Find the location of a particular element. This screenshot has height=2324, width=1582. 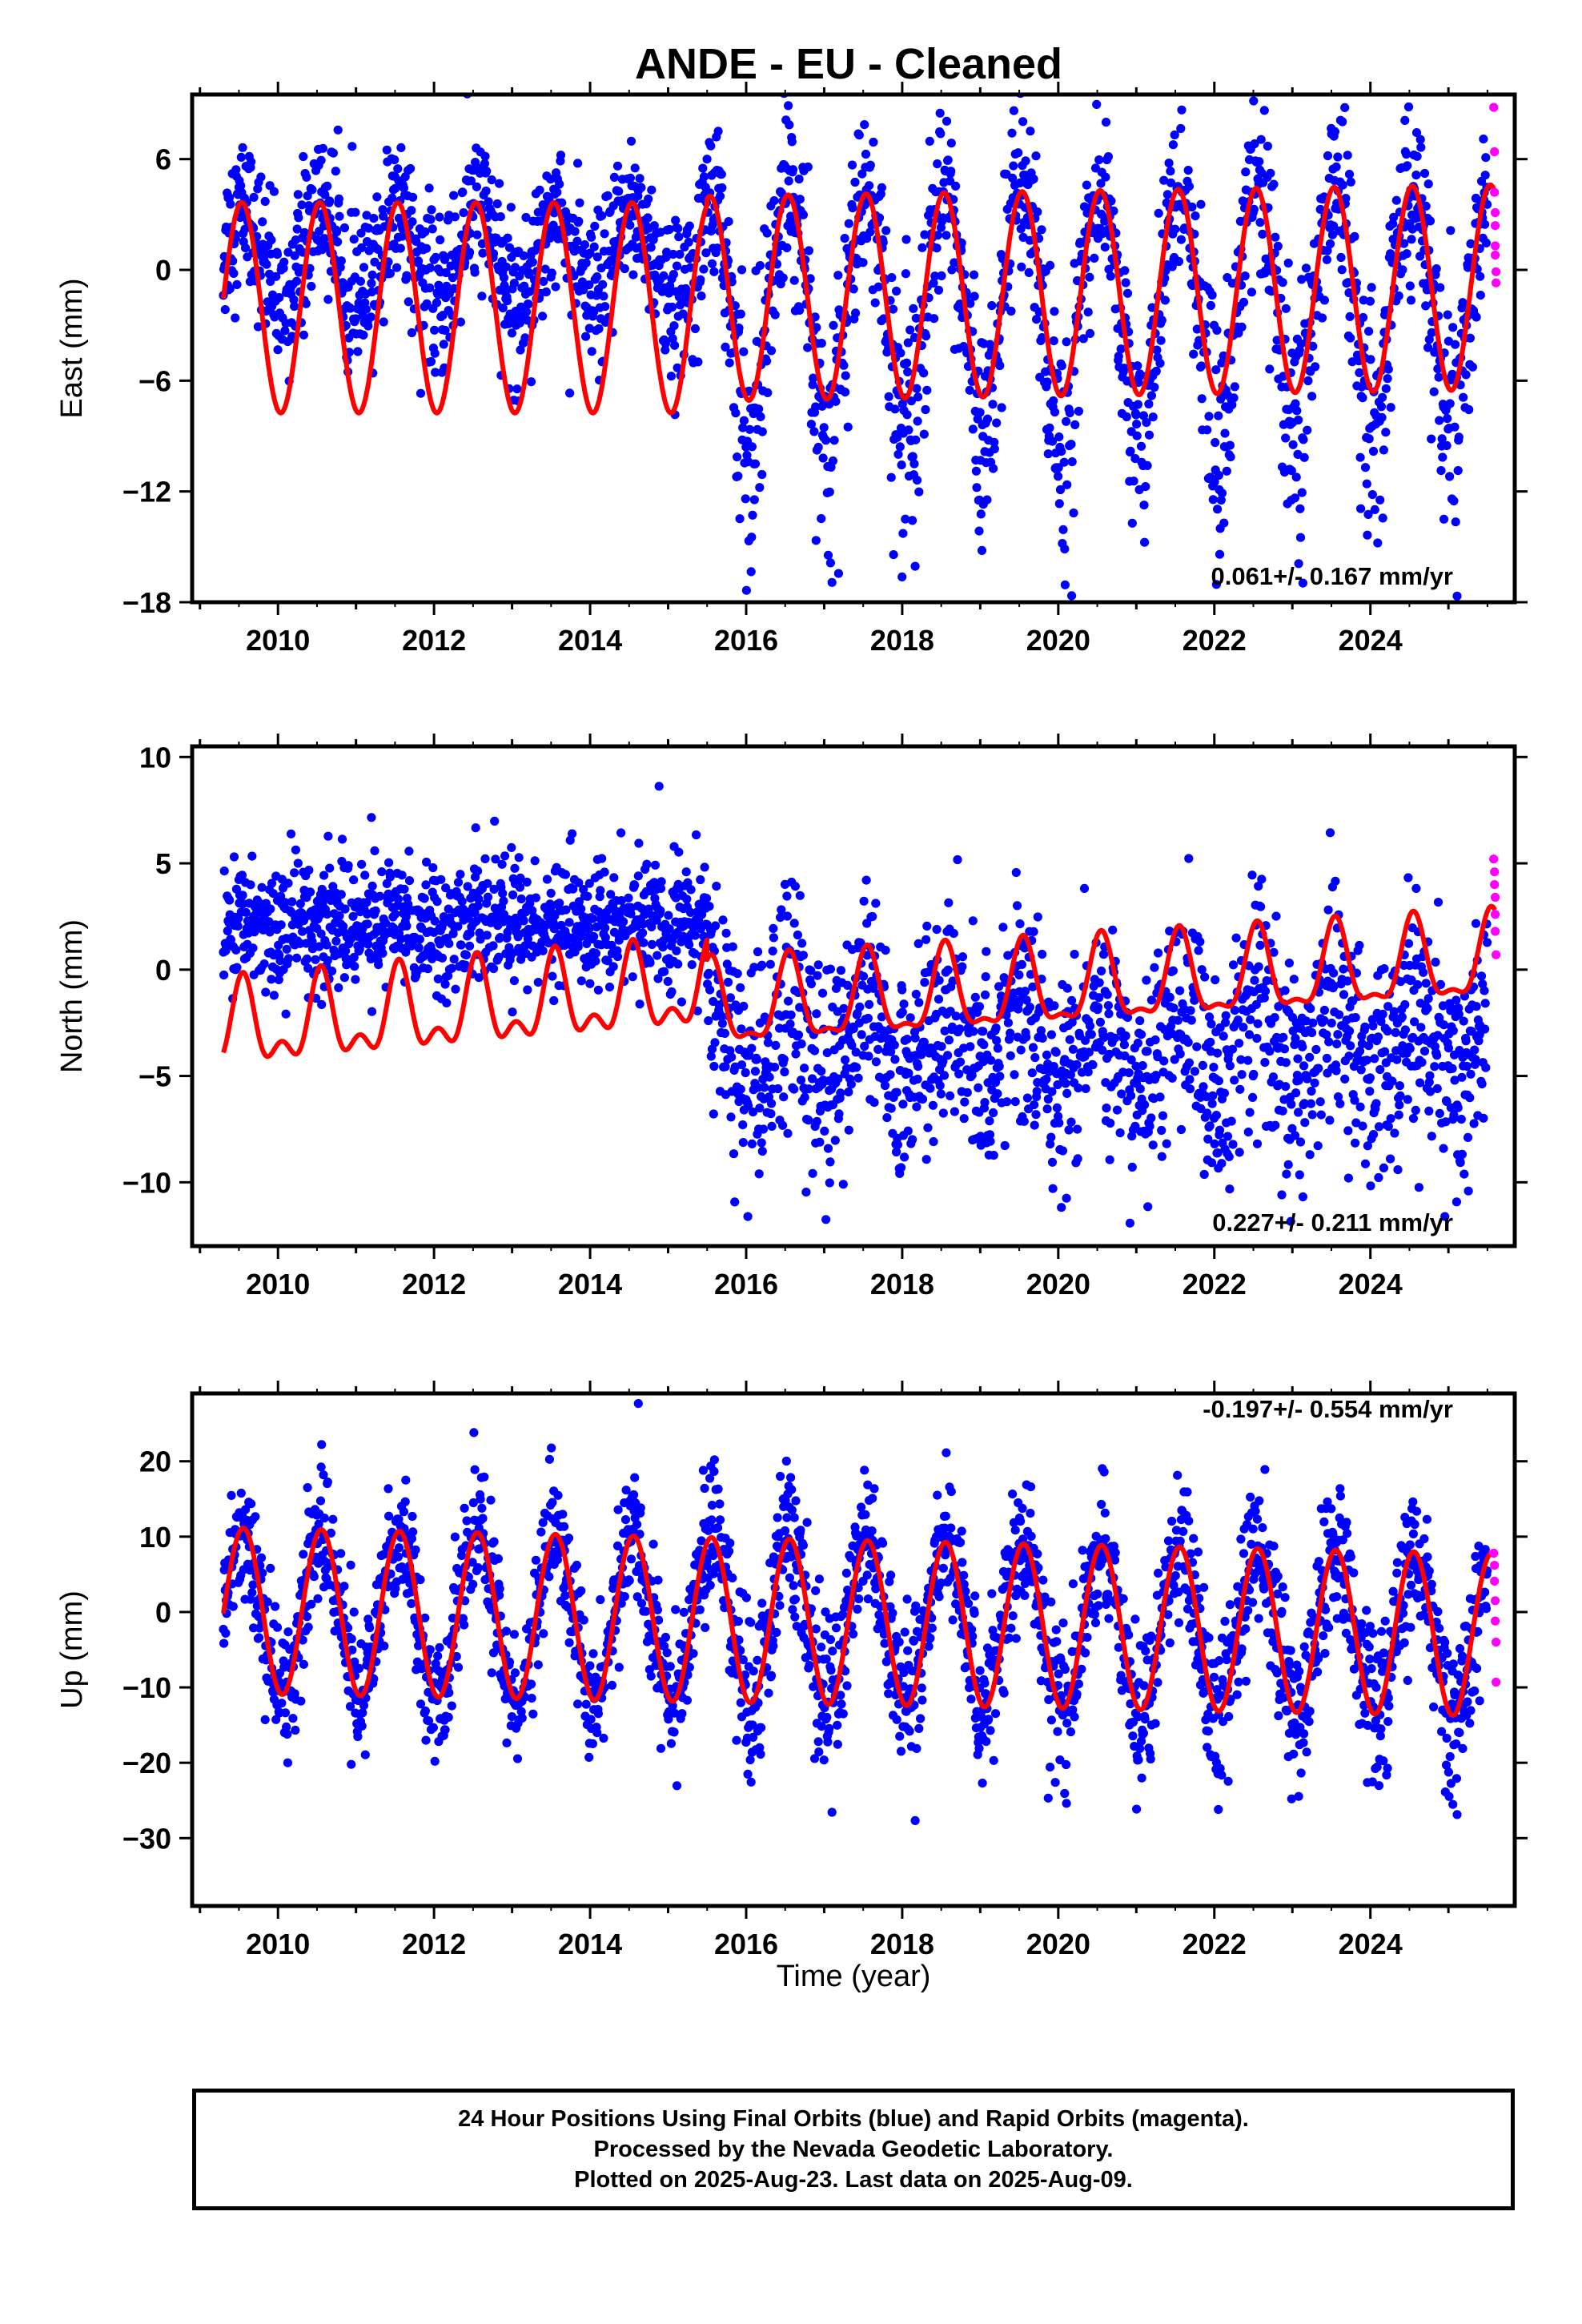

east-x-tick-label: 2016 is located at coordinates (746, 640).